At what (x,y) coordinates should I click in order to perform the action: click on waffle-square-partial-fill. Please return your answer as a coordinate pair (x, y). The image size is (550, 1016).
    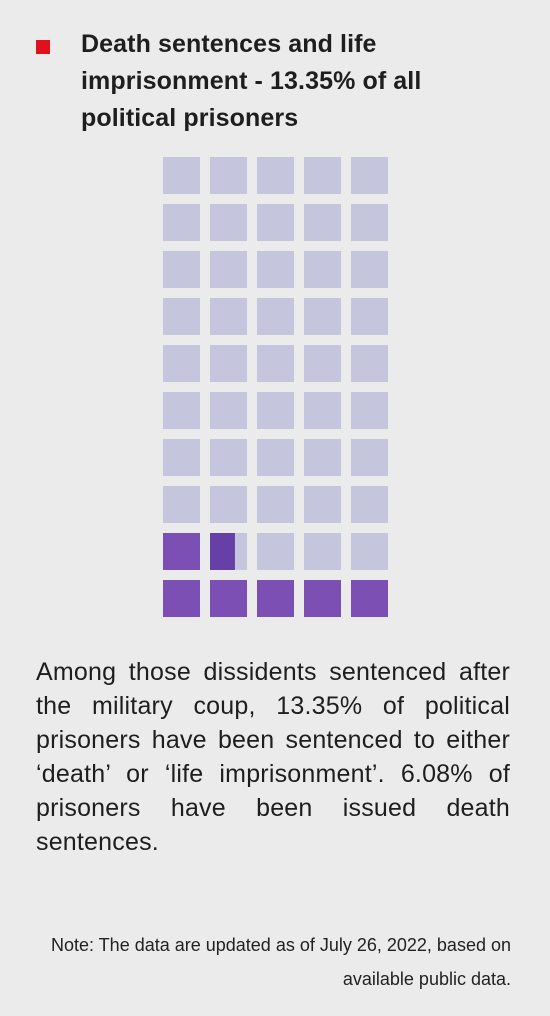
    Looking at the image, I should click on (222, 551).